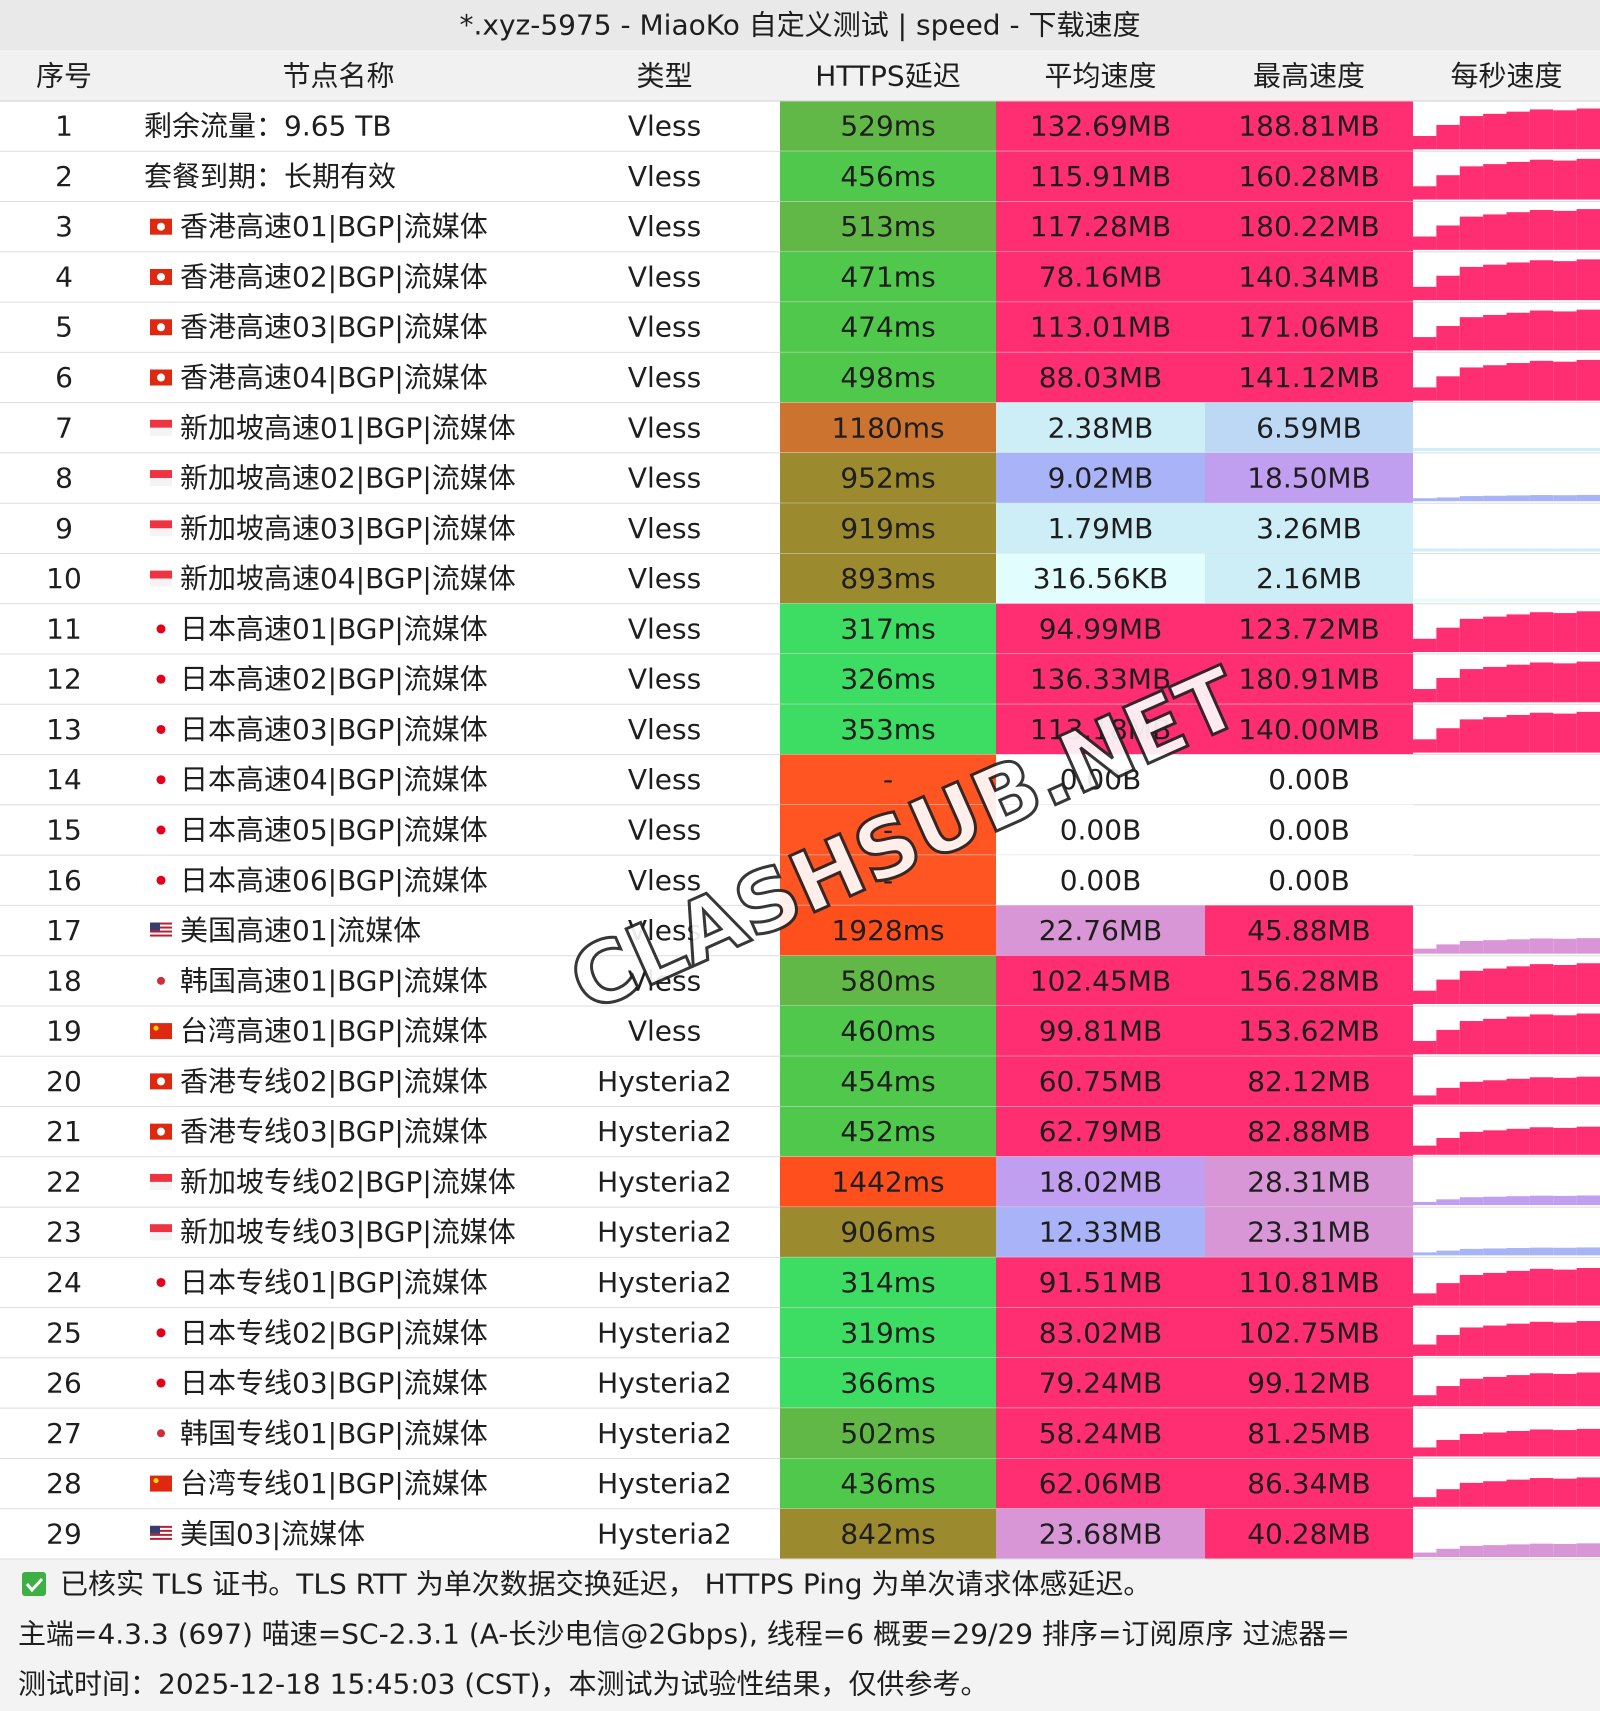 Image resolution: width=1600 pixels, height=1711 pixels. What do you see at coordinates (1308, 1332) in the screenshot?
I see `max-speed: 102.75MB` at bounding box center [1308, 1332].